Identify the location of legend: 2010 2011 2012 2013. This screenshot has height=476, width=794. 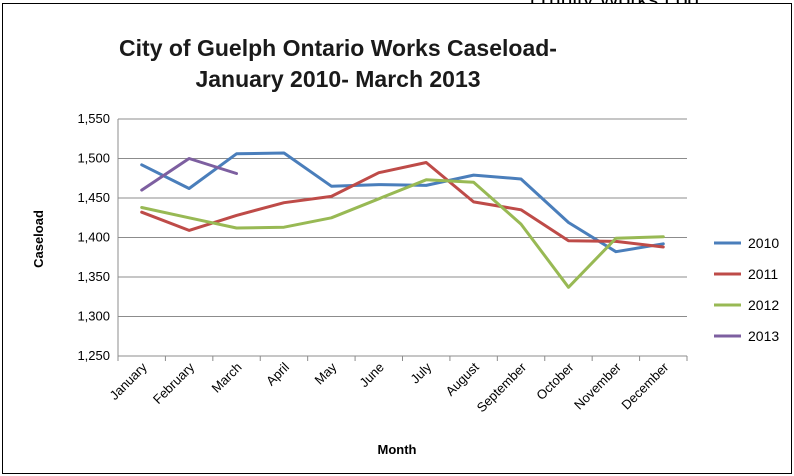
(746, 289).